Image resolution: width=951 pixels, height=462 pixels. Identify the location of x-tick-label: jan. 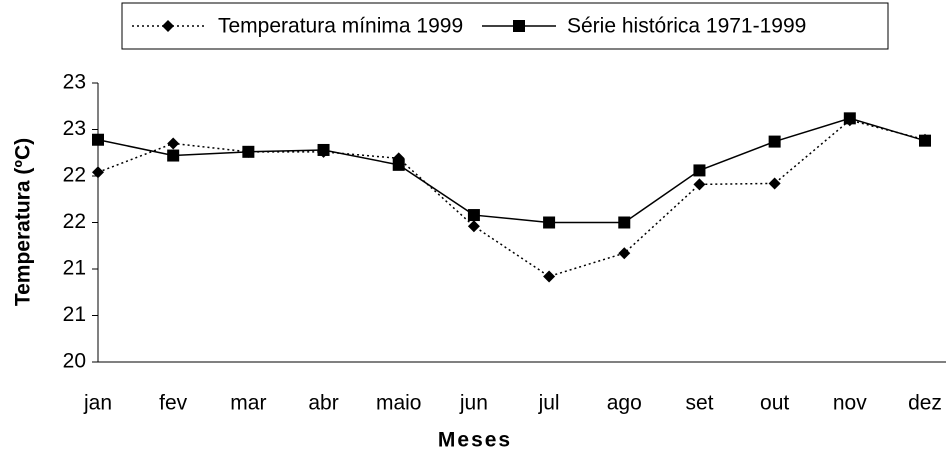
(97, 403).